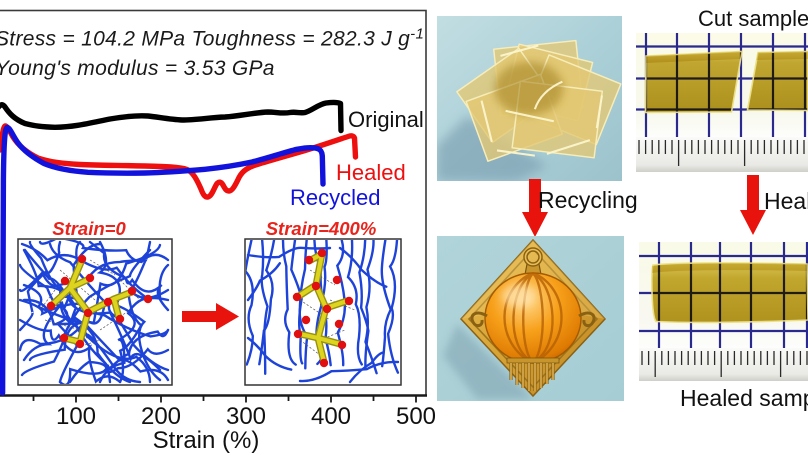 The height and width of the screenshot is (455, 808). Describe the element at coordinates (321, 228) in the screenshot. I see `svg-text: Strain=400%` at that location.